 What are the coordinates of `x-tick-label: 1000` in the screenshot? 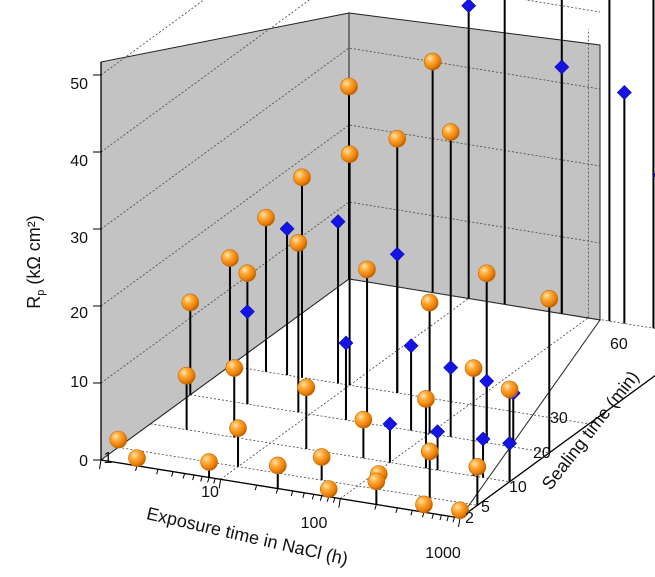 It's located at (443, 553).